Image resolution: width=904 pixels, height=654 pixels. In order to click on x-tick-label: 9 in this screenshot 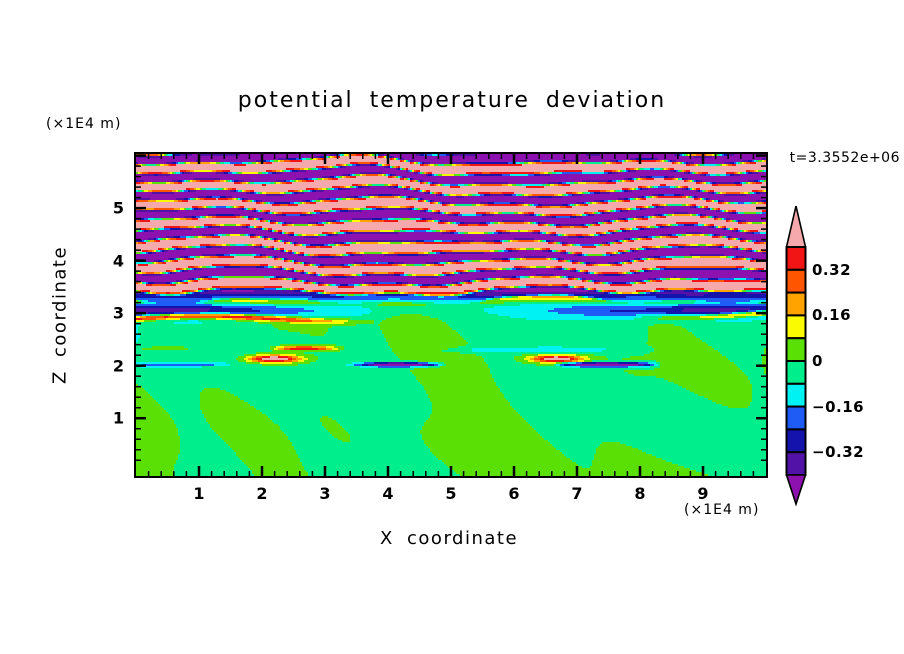, I will do `click(703, 493)`.